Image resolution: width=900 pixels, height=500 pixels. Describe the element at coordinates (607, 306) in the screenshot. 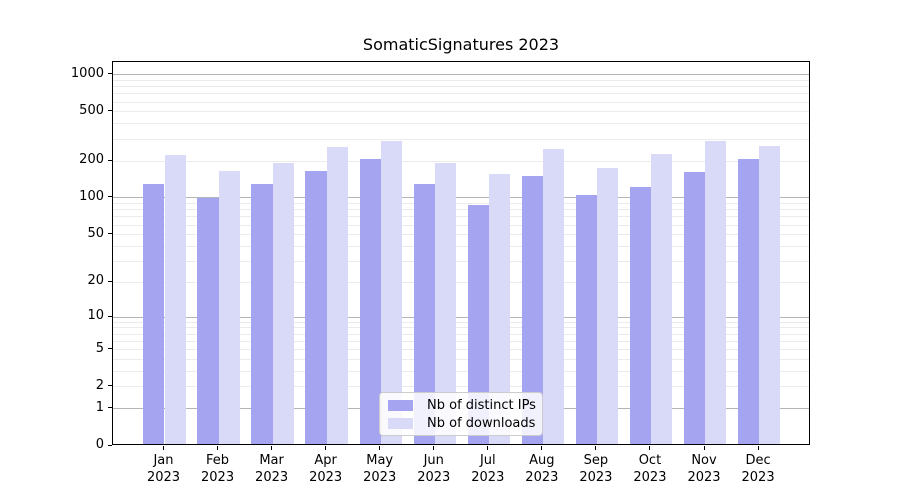

I see `bar-downloads-sep` at that location.